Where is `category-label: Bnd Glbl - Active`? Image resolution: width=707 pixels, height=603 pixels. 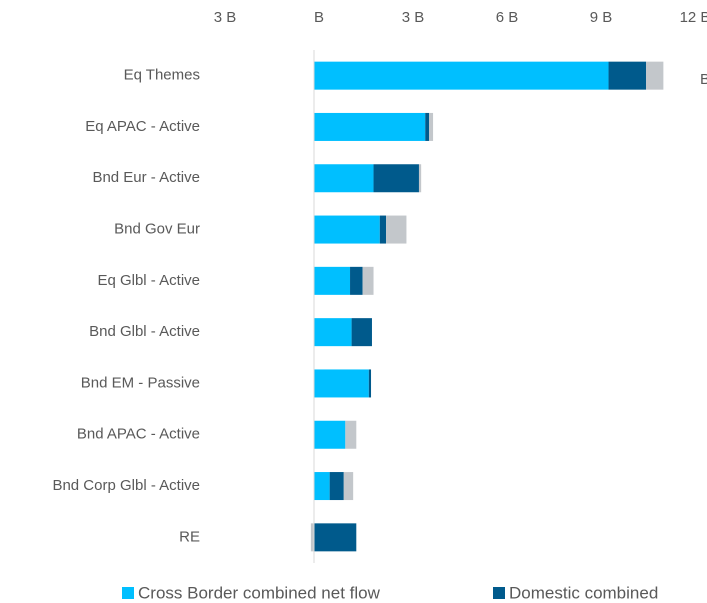 category-label: Bnd Glbl - Active is located at coordinates (144, 331).